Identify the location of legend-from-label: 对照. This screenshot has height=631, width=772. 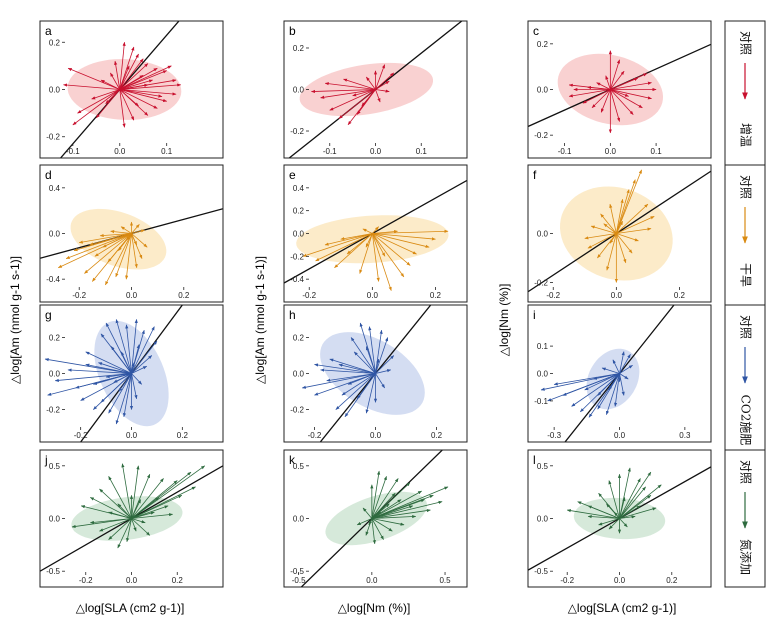
(746, 187).